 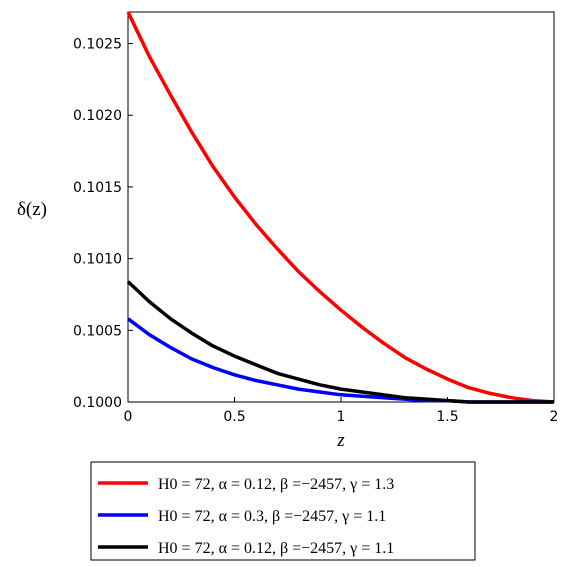 I want to click on y-tick-label: 0.1015, so click(x=97, y=188).